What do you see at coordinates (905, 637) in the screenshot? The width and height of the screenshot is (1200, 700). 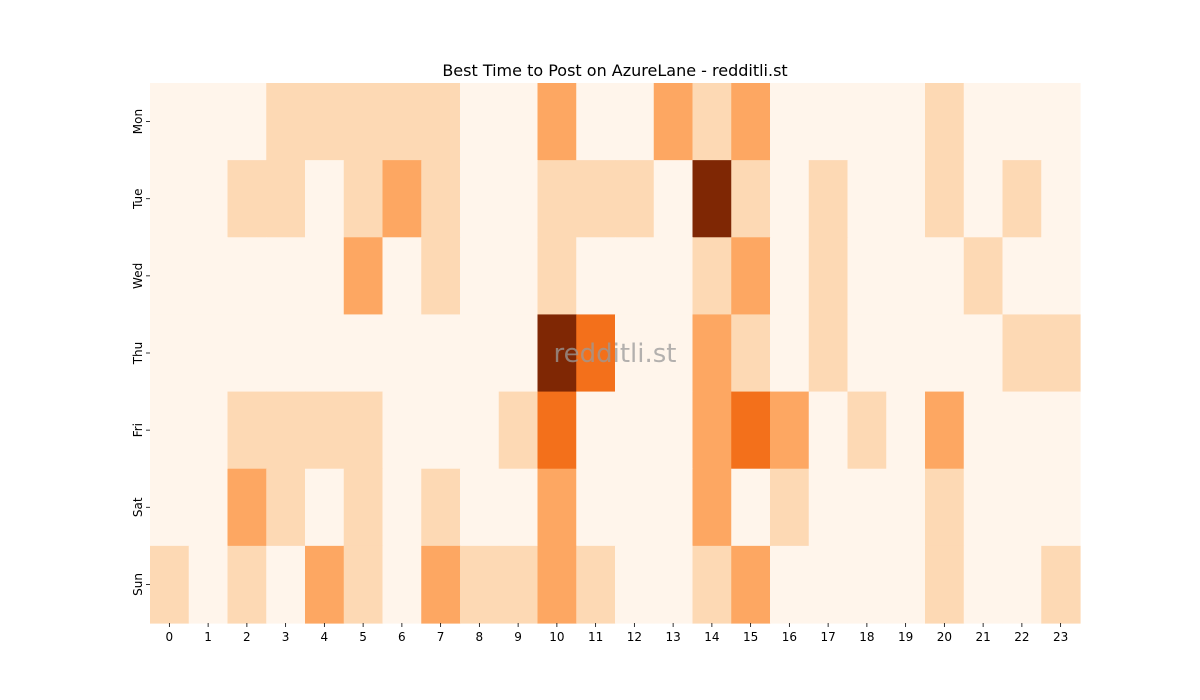 I see `x-tick-label: 19` at bounding box center [905, 637].